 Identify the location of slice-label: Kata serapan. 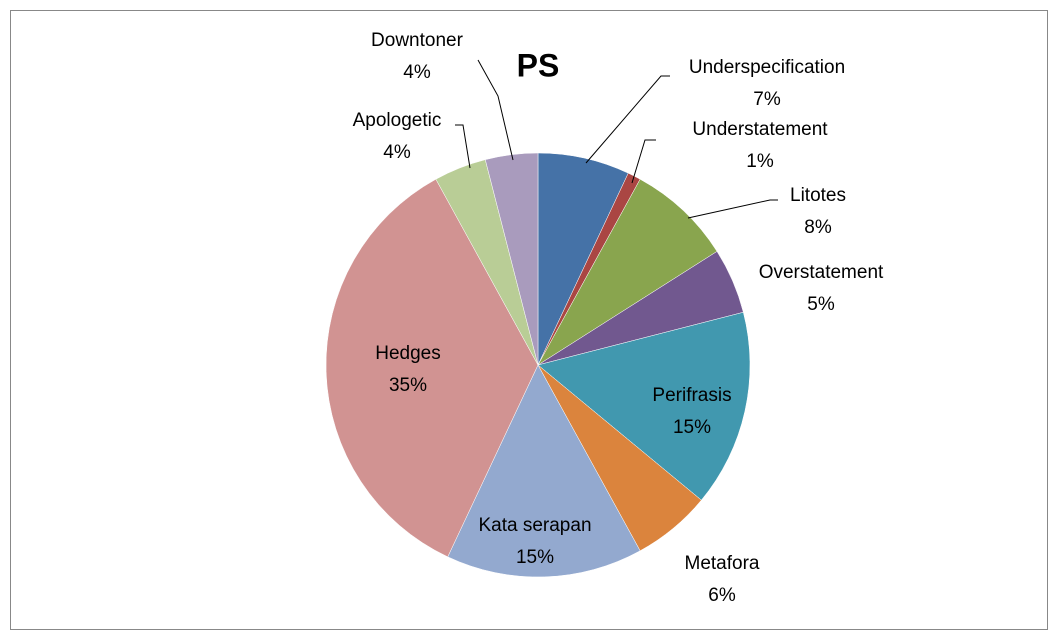
(534, 525).